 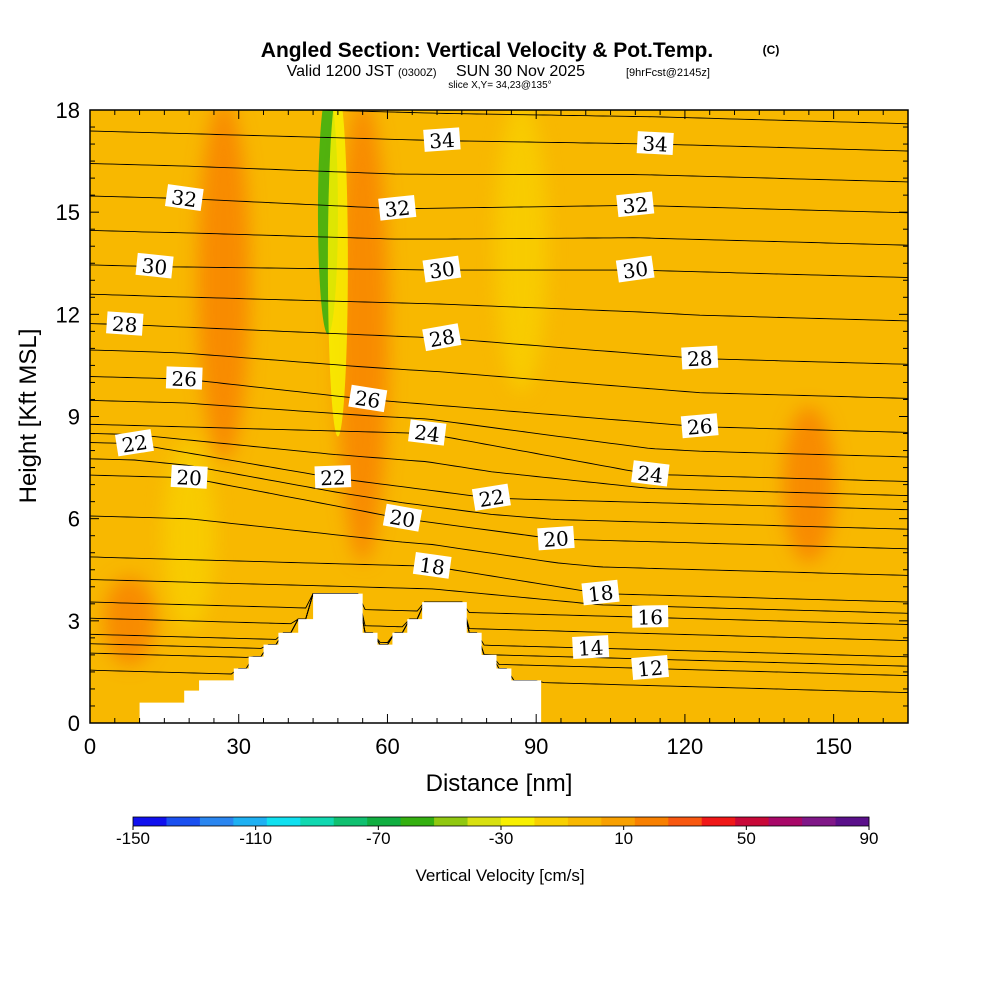 I want to click on colorbar-tick-label: 10, so click(x=623, y=838).